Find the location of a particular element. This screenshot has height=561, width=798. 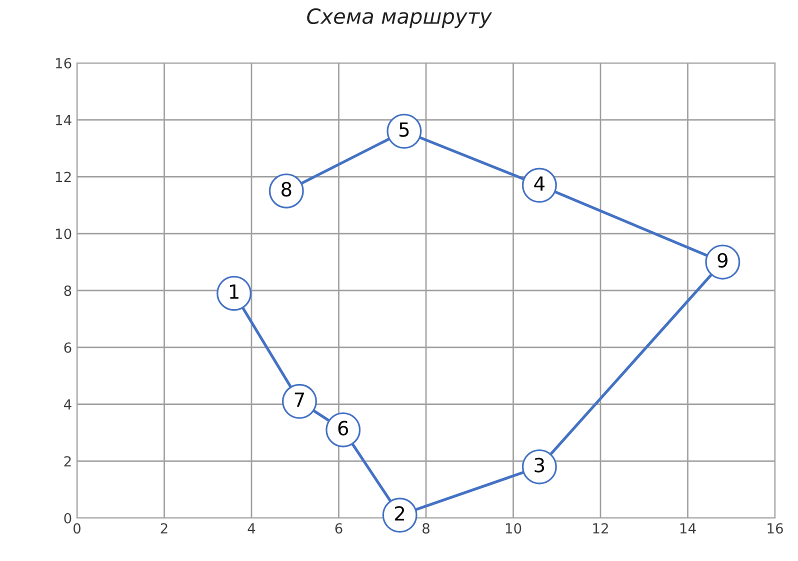

y-tick-label: 14 is located at coordinates (64, 120).